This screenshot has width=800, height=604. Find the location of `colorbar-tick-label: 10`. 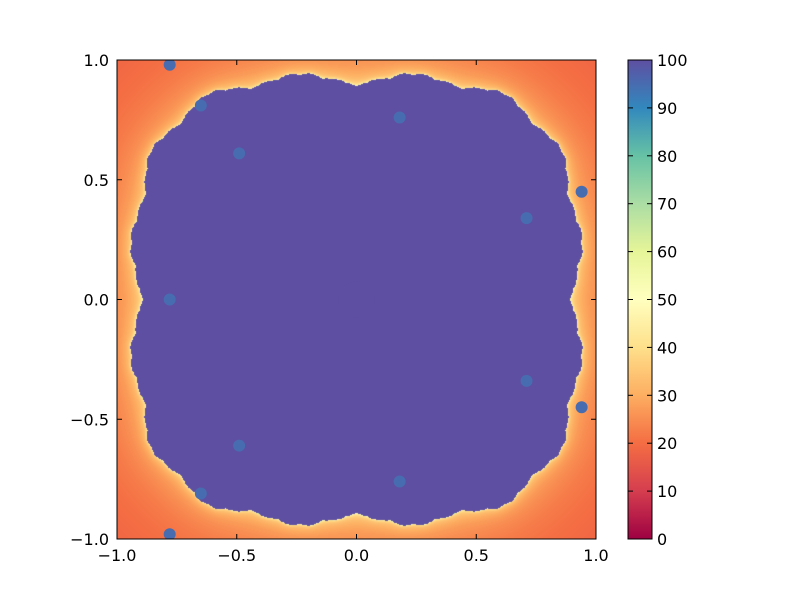

colorbar-tick-label: 10 is located at coordinates (667, 491).